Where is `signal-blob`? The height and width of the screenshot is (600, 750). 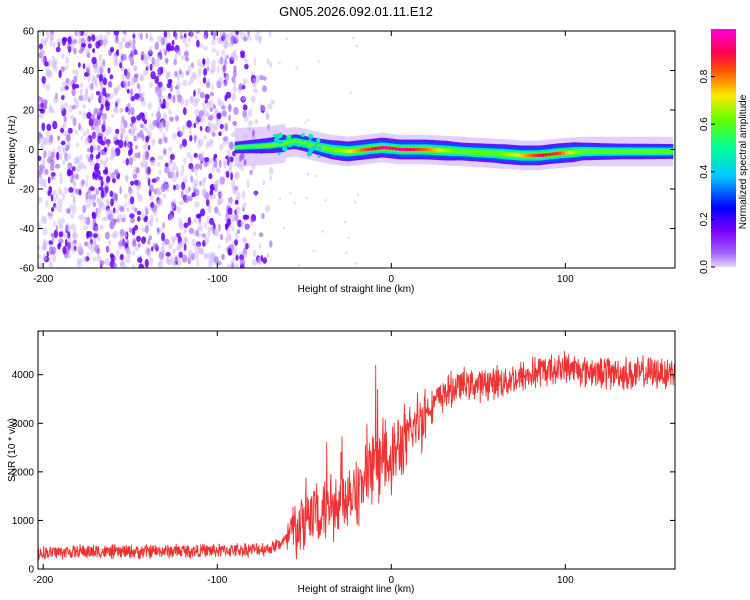
signal-blob is located at coordinates (290, 145).